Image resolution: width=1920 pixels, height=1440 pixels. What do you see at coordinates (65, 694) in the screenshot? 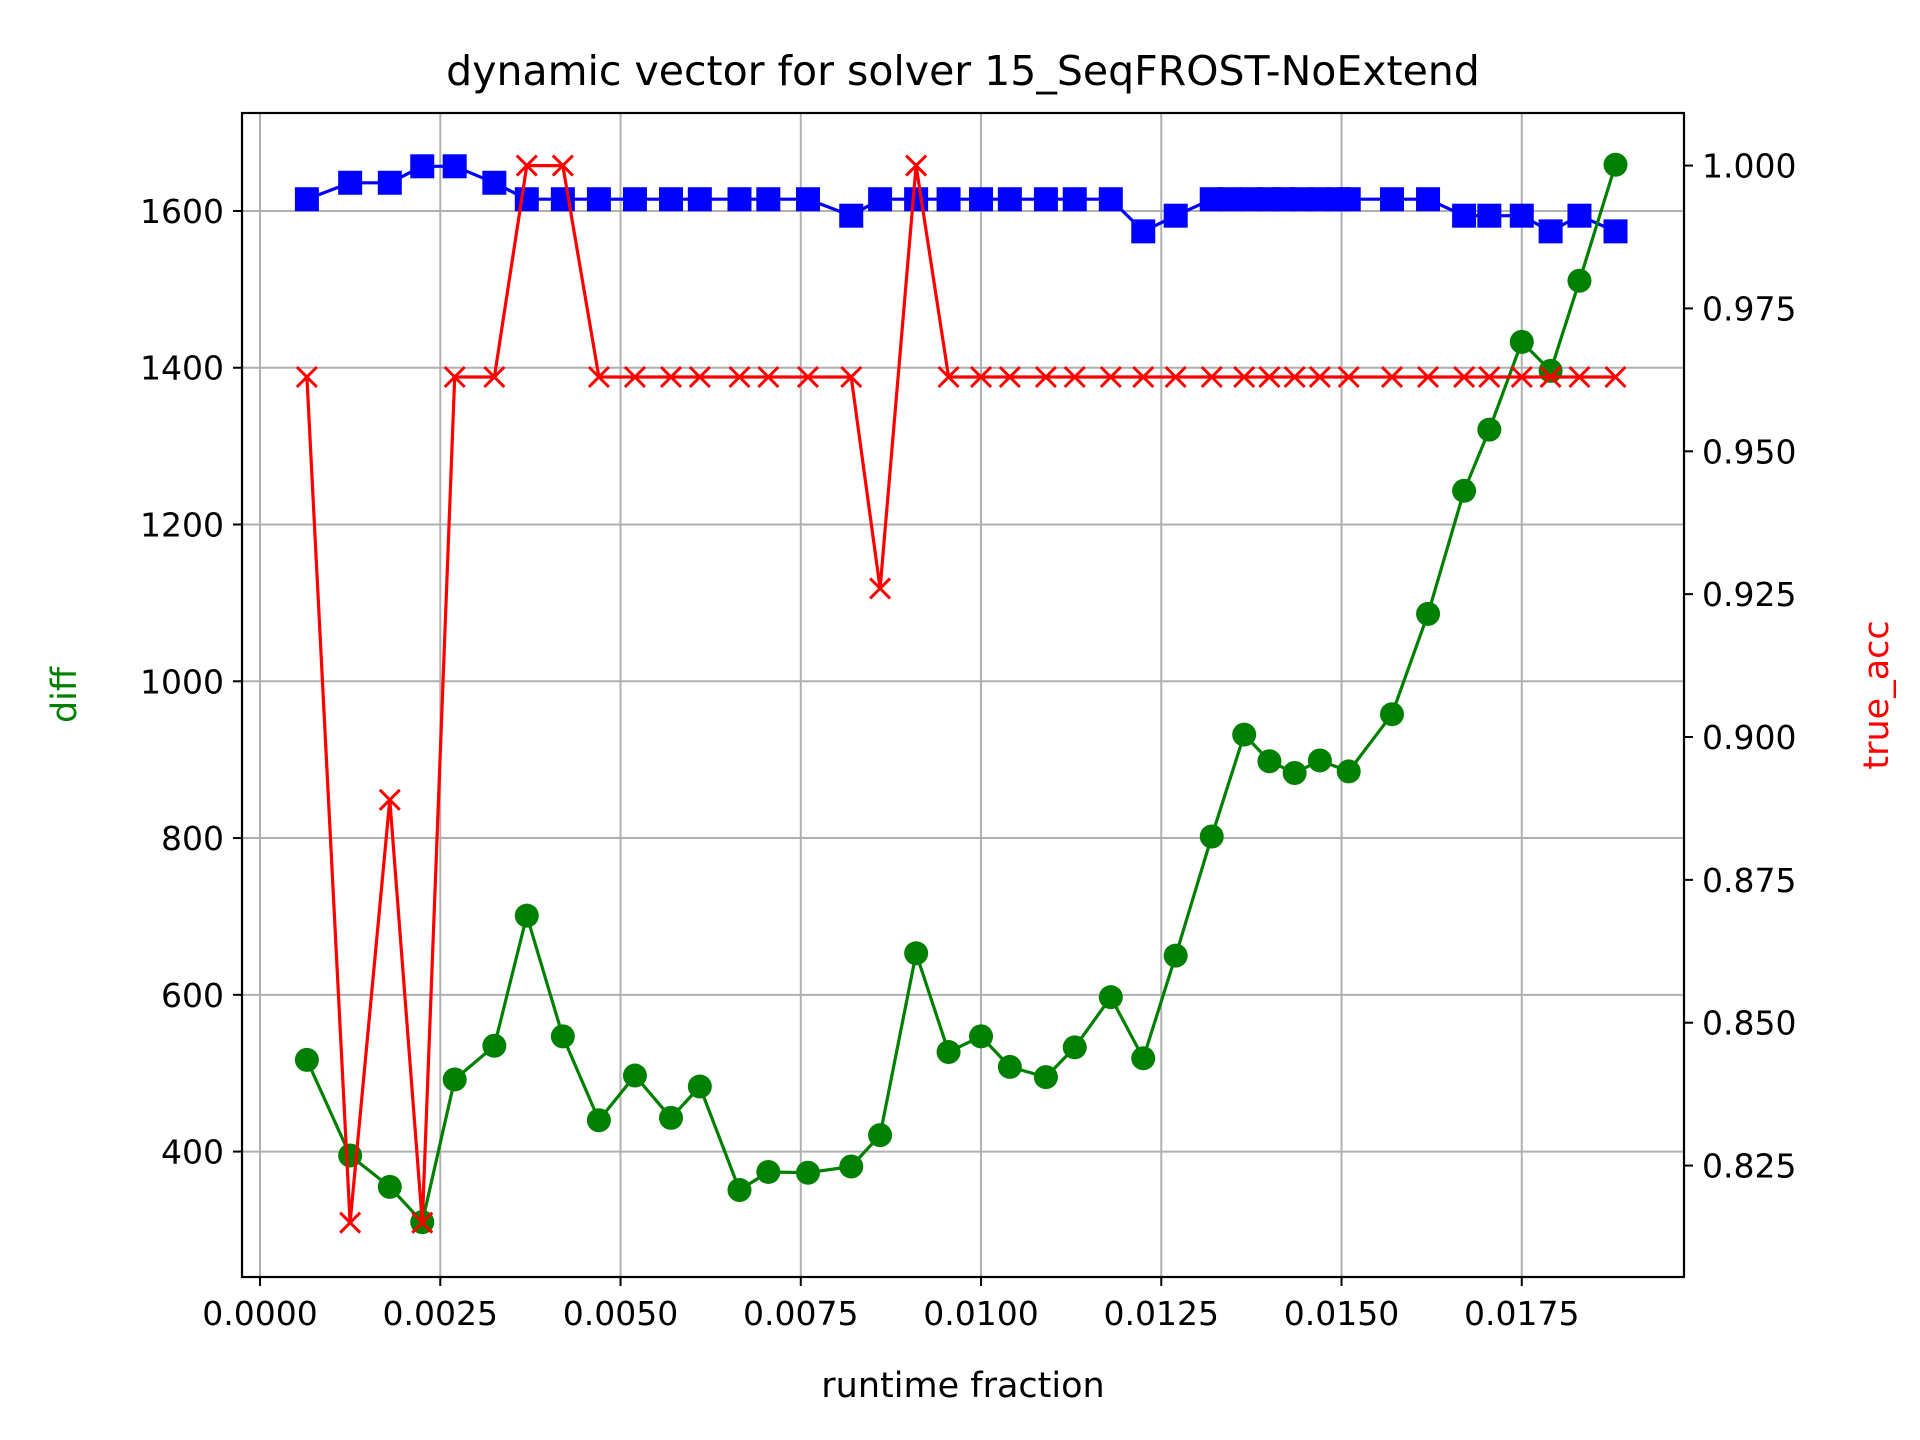
I see `y-axis-left-label: diff` at bounding box center [65, 694].